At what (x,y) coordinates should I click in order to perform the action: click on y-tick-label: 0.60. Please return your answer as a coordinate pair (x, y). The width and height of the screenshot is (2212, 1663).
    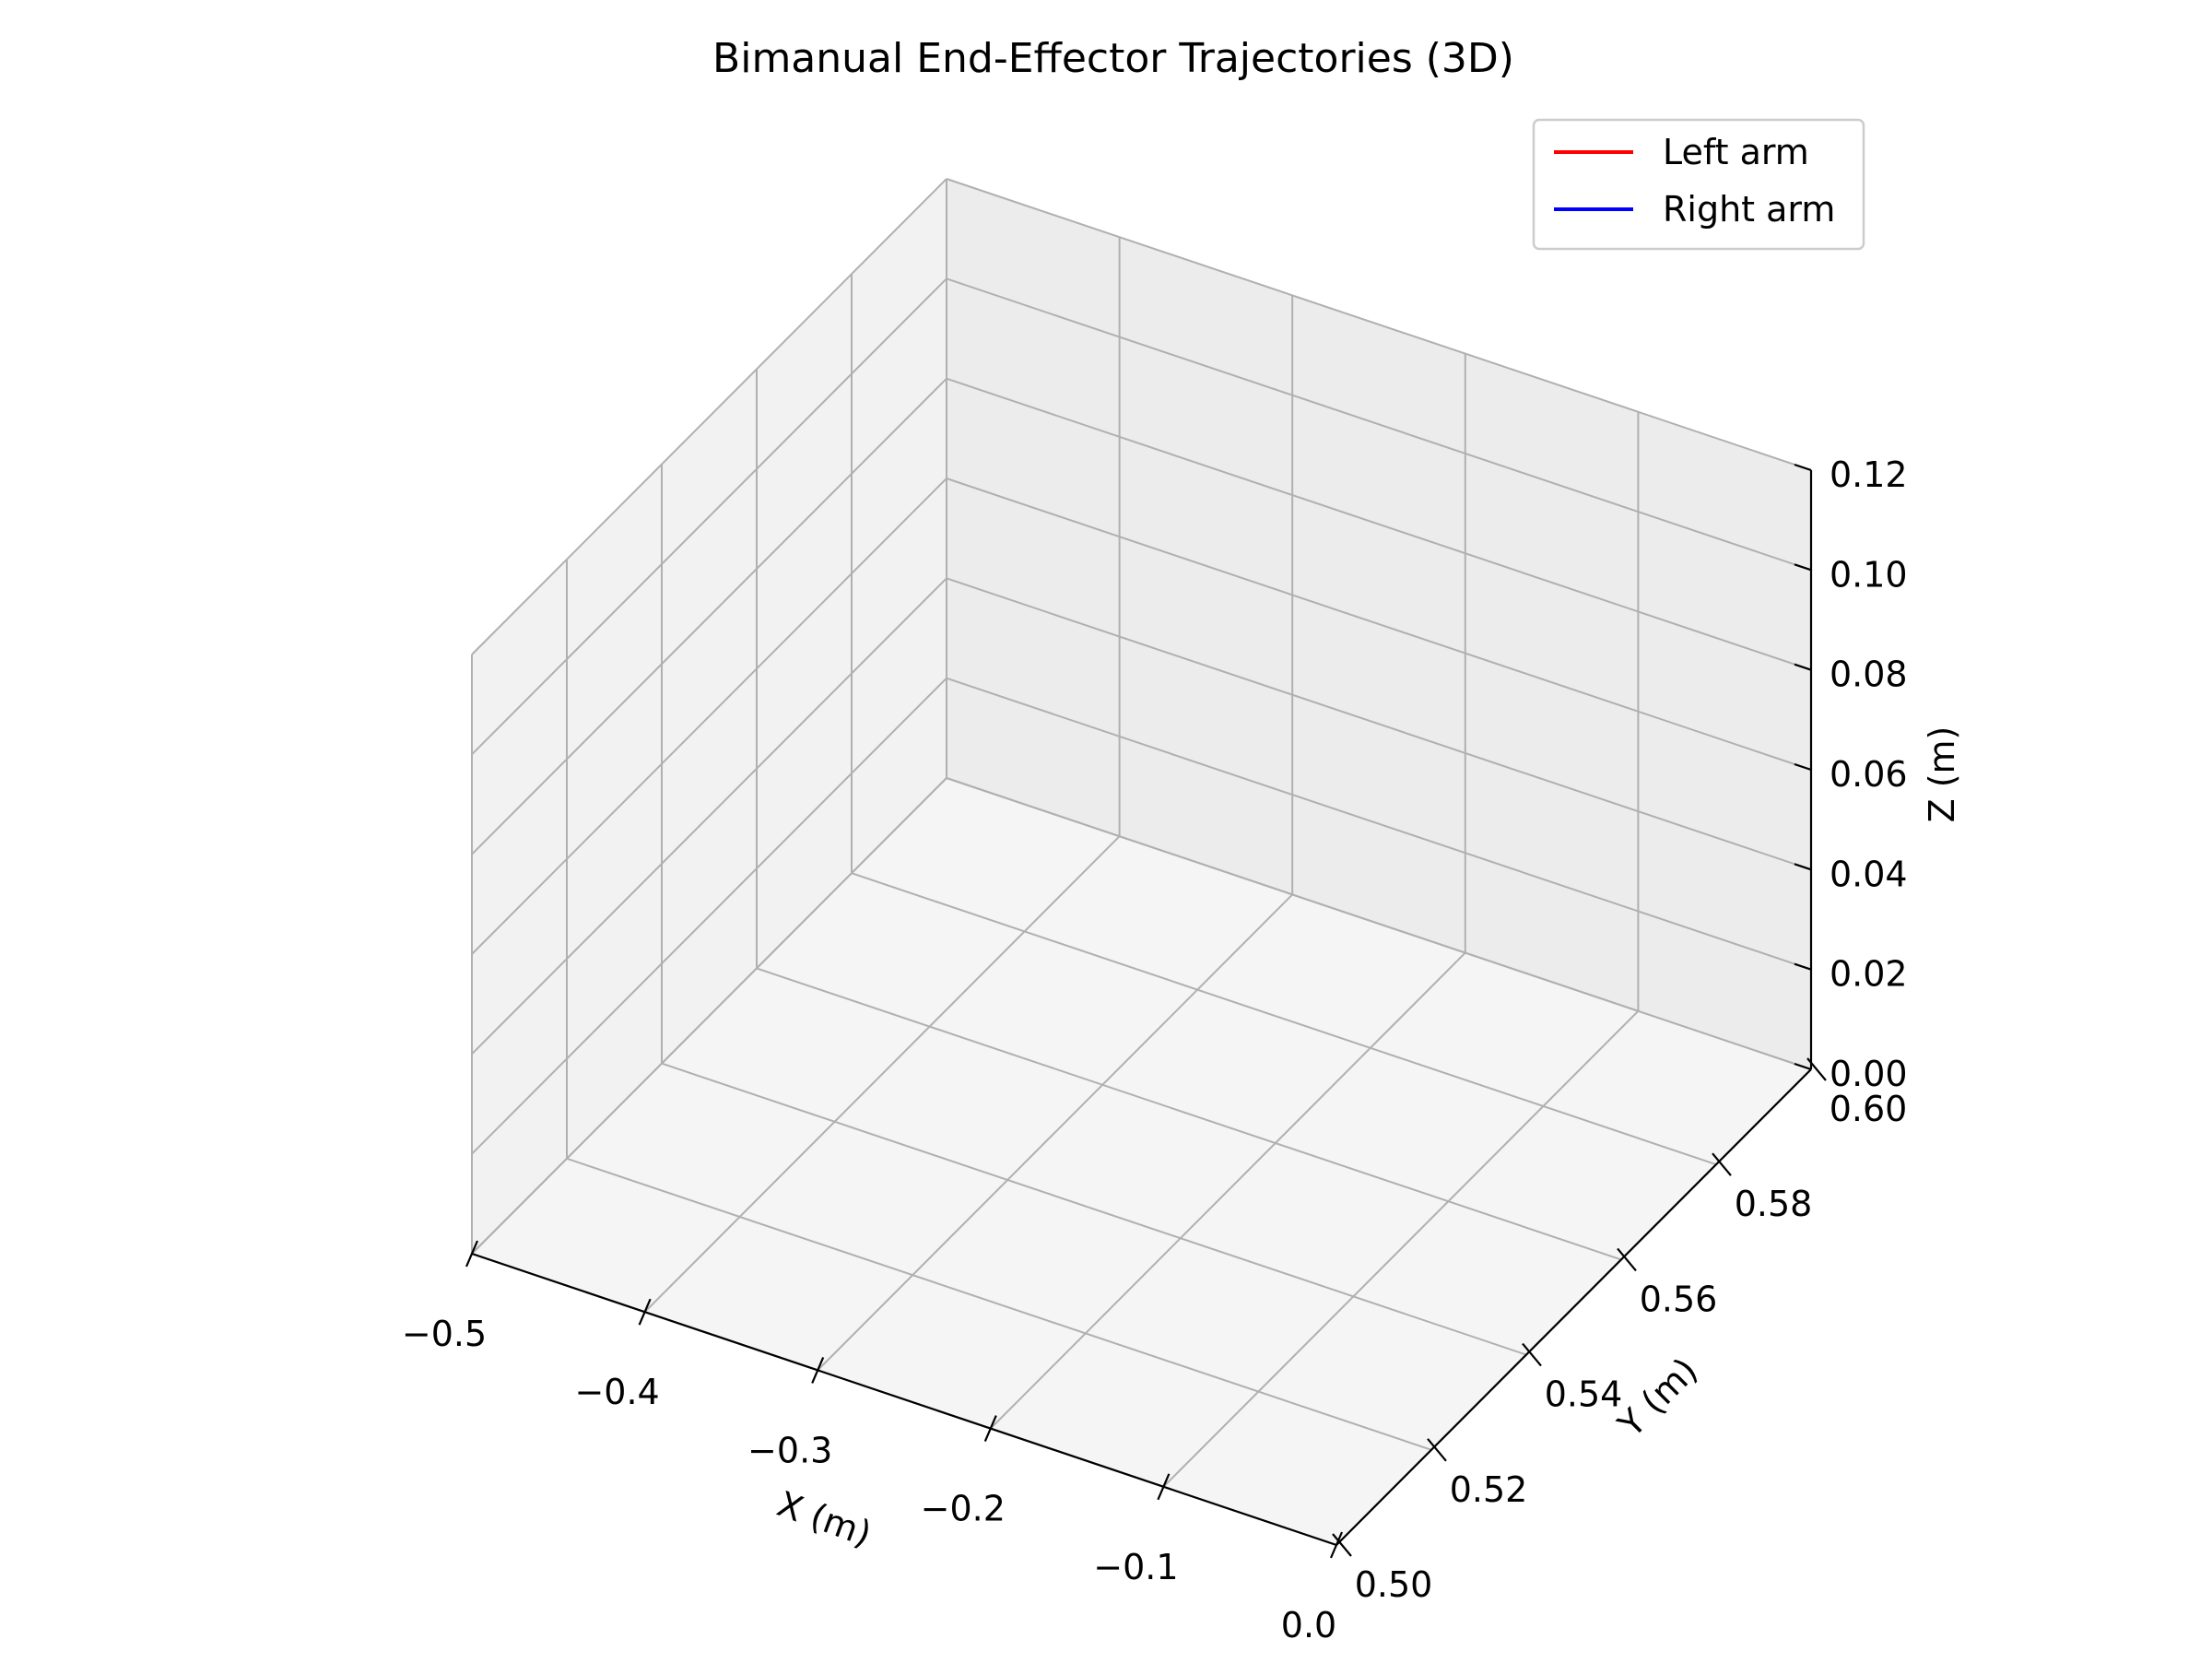
    Looking at the image, I should click on (1869, 1109).